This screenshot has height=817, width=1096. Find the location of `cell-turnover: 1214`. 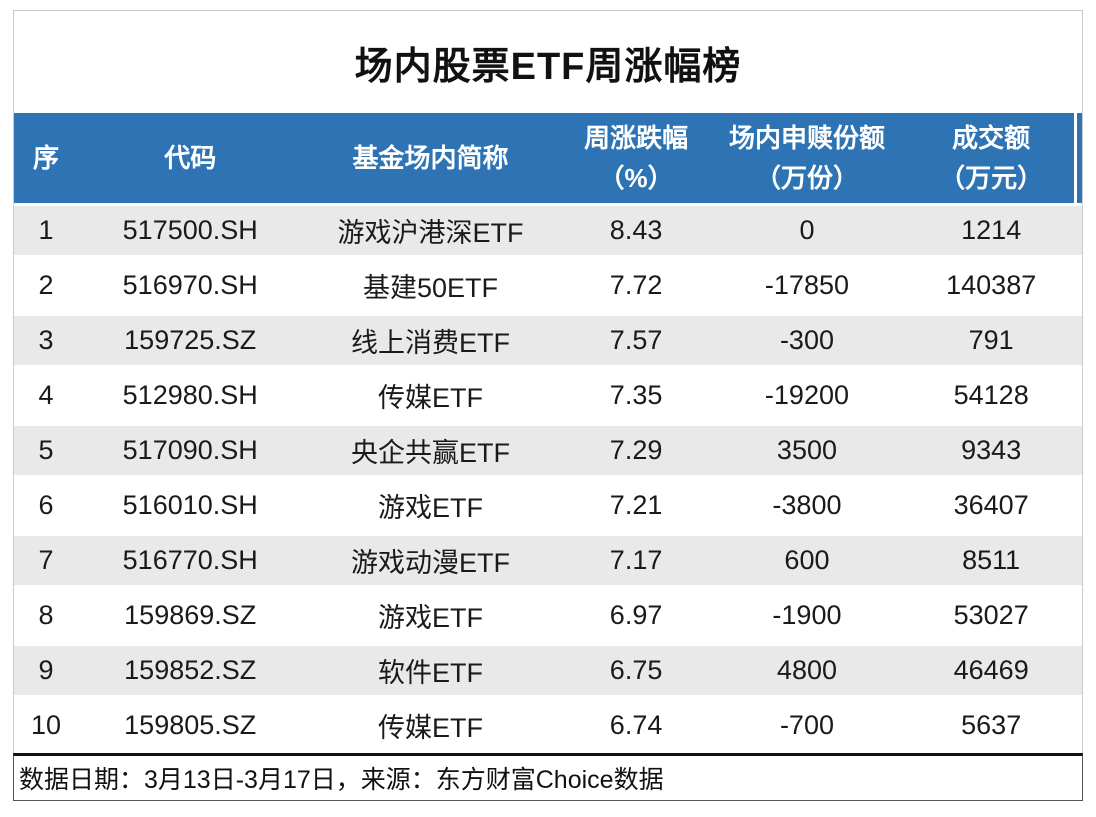

cell-turnover: 1214 is located at coordinates (991, 230).